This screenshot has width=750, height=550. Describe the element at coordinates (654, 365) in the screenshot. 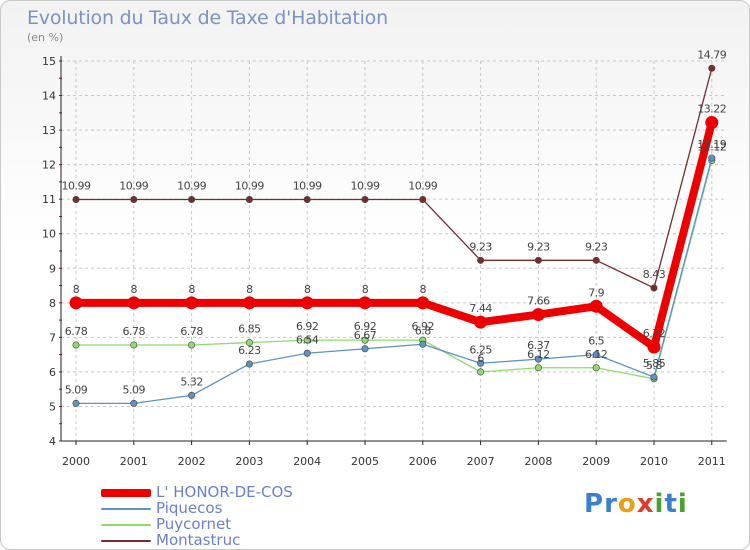

I see `data-label: 5.8` at that location.